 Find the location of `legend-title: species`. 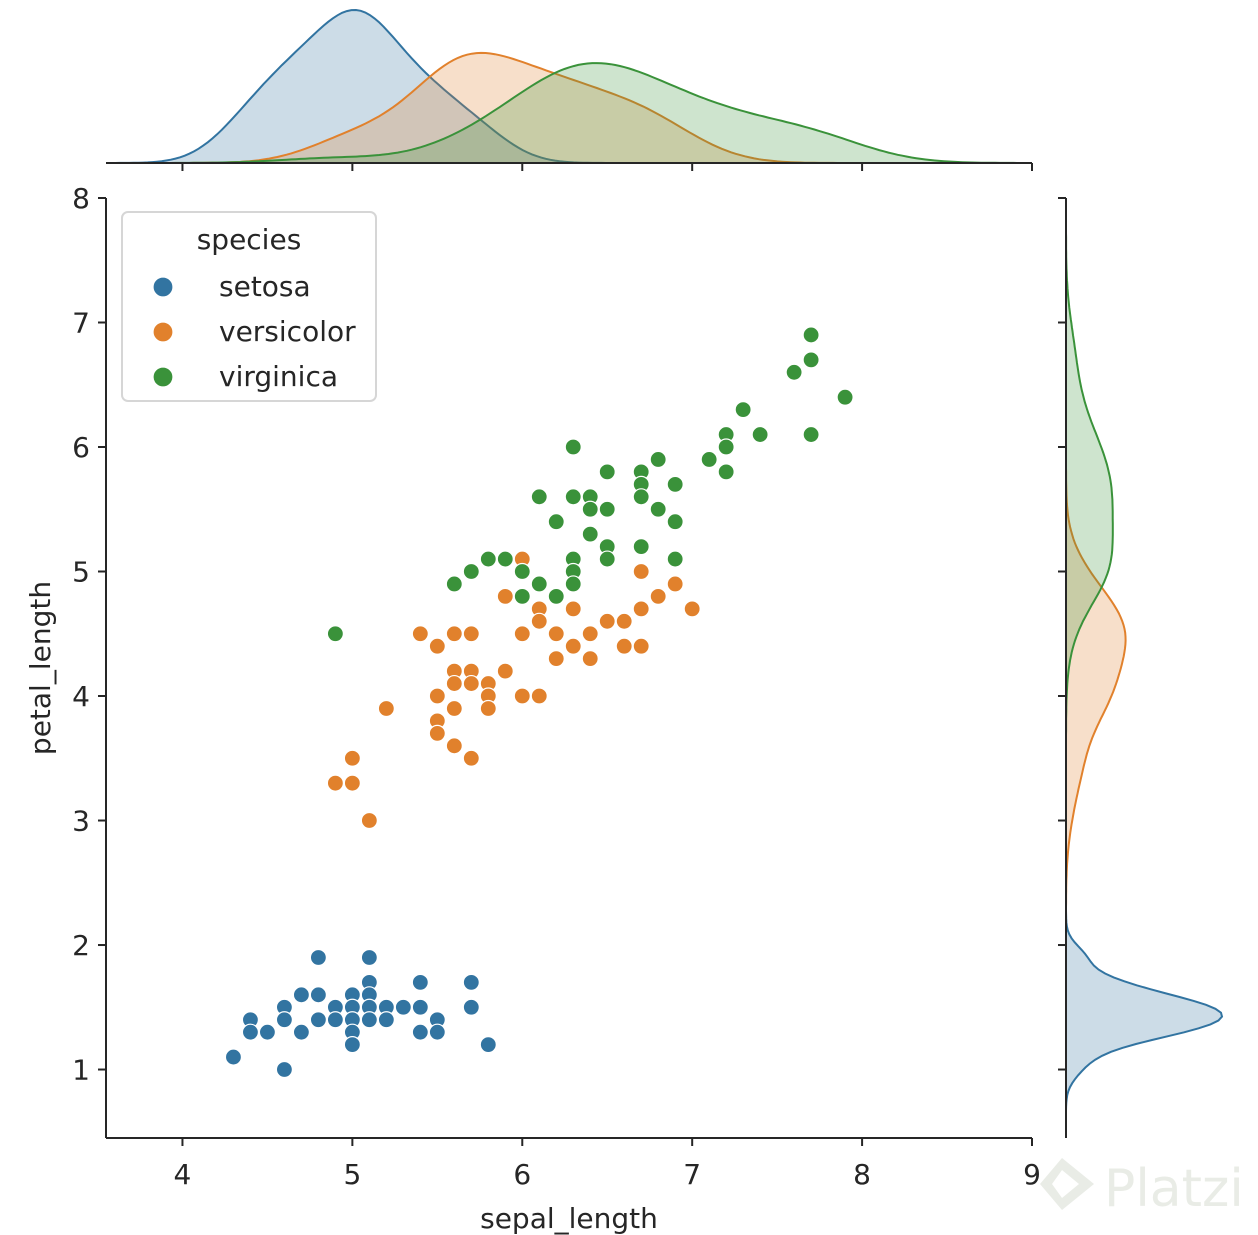

legend-title: species is located at coordinates (249, 239).